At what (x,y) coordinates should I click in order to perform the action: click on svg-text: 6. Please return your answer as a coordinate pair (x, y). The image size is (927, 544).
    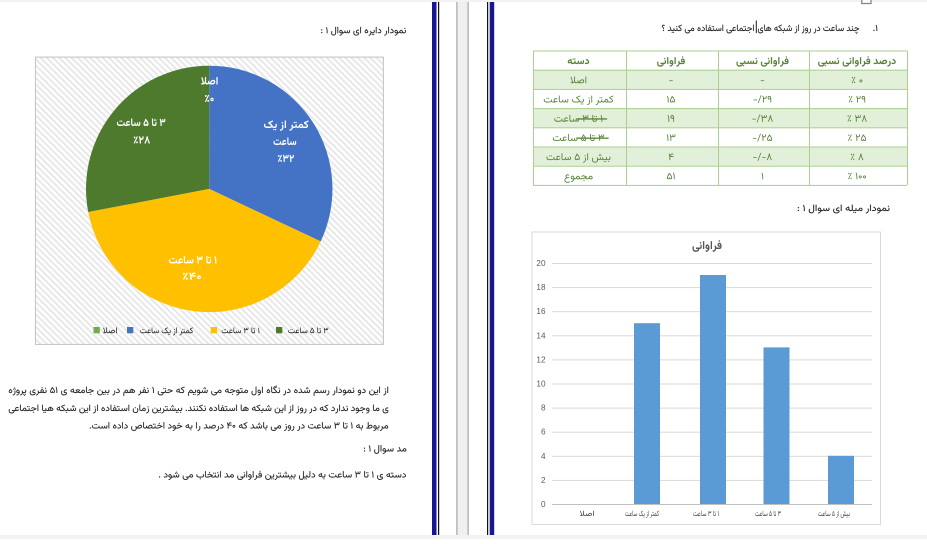
    Looking at the image, I should click on (543, 432).